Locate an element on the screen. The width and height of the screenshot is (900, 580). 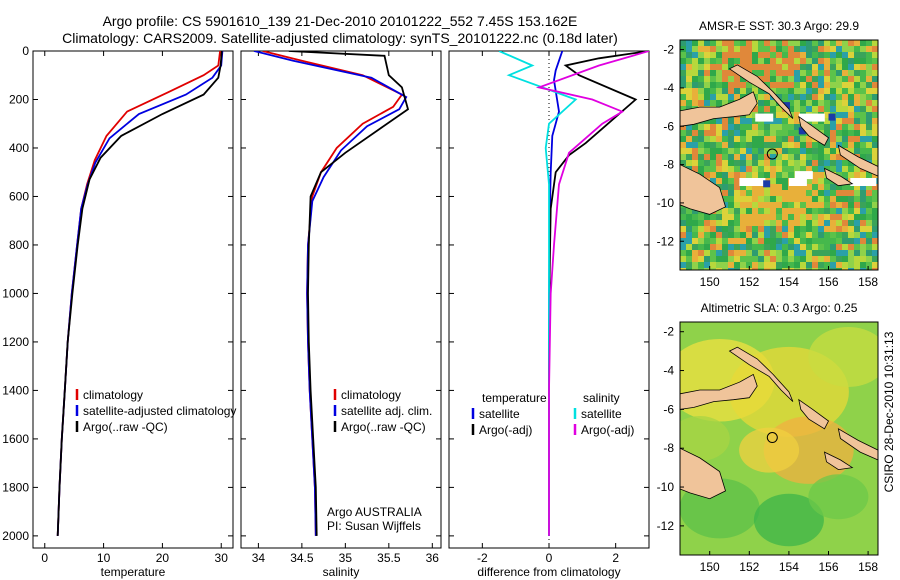
x-axis-label: difference from climatology is located at coordinates (548, 572).